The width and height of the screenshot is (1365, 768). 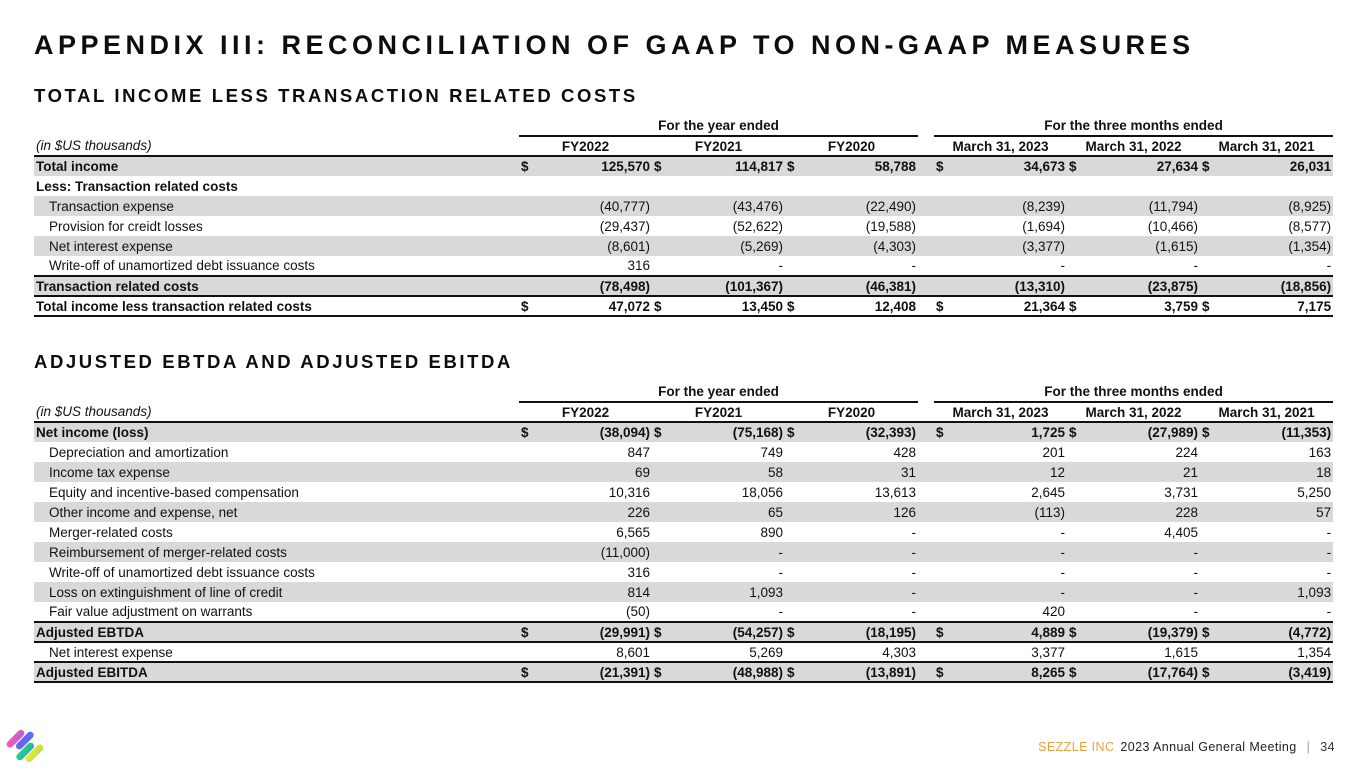 What do you see at coordinates (1327, 747) in the screenshot?
I see `page-number: 34` at bounding box center [1327, 747].